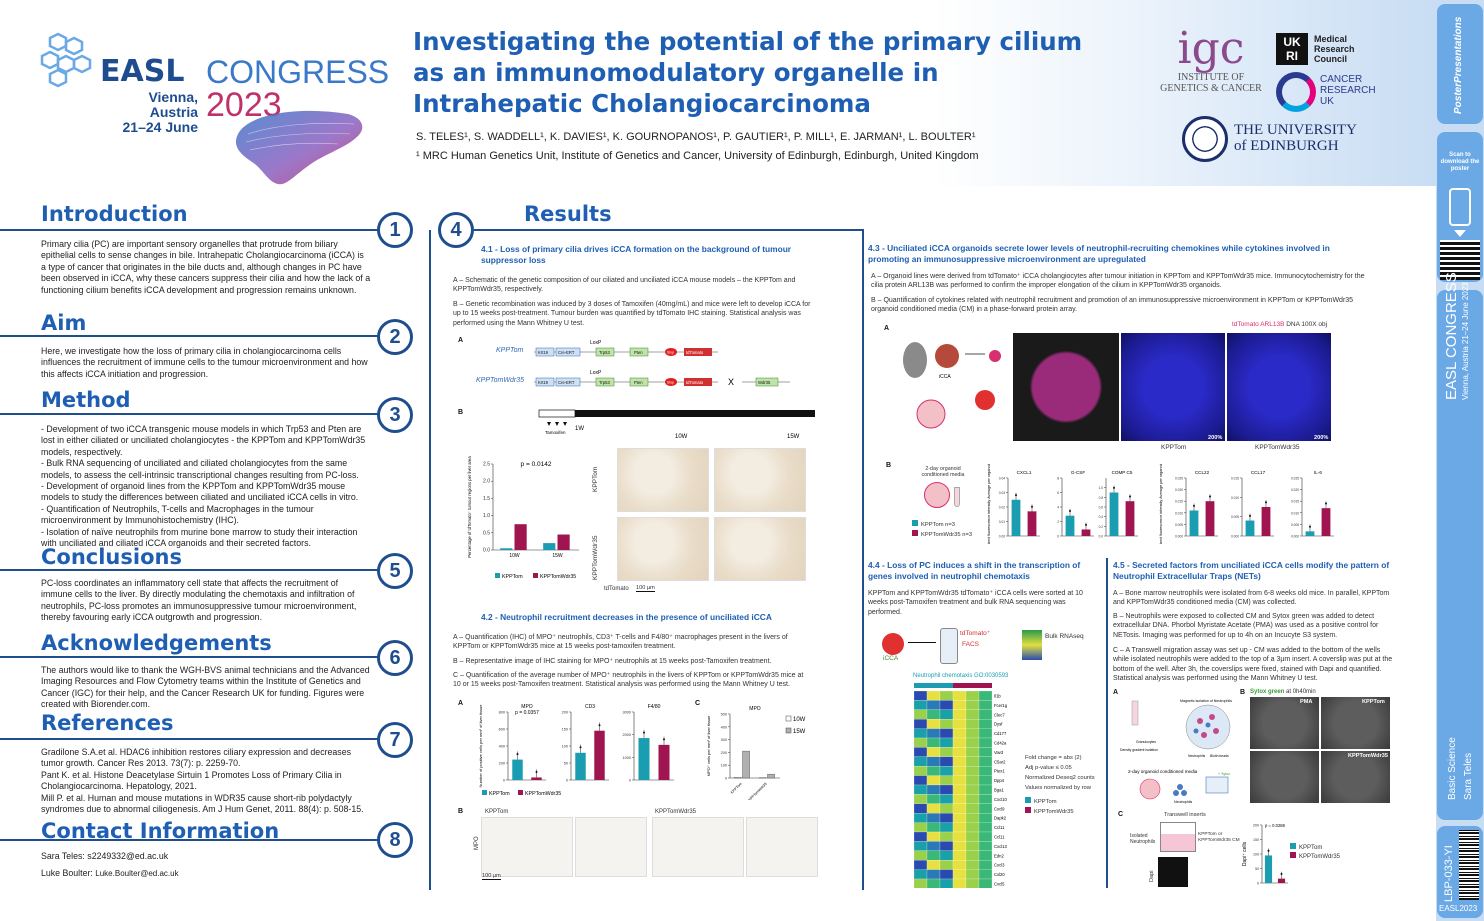  I want to click on heatmap-gene-label: Fcer1g, so click(1001, 705).